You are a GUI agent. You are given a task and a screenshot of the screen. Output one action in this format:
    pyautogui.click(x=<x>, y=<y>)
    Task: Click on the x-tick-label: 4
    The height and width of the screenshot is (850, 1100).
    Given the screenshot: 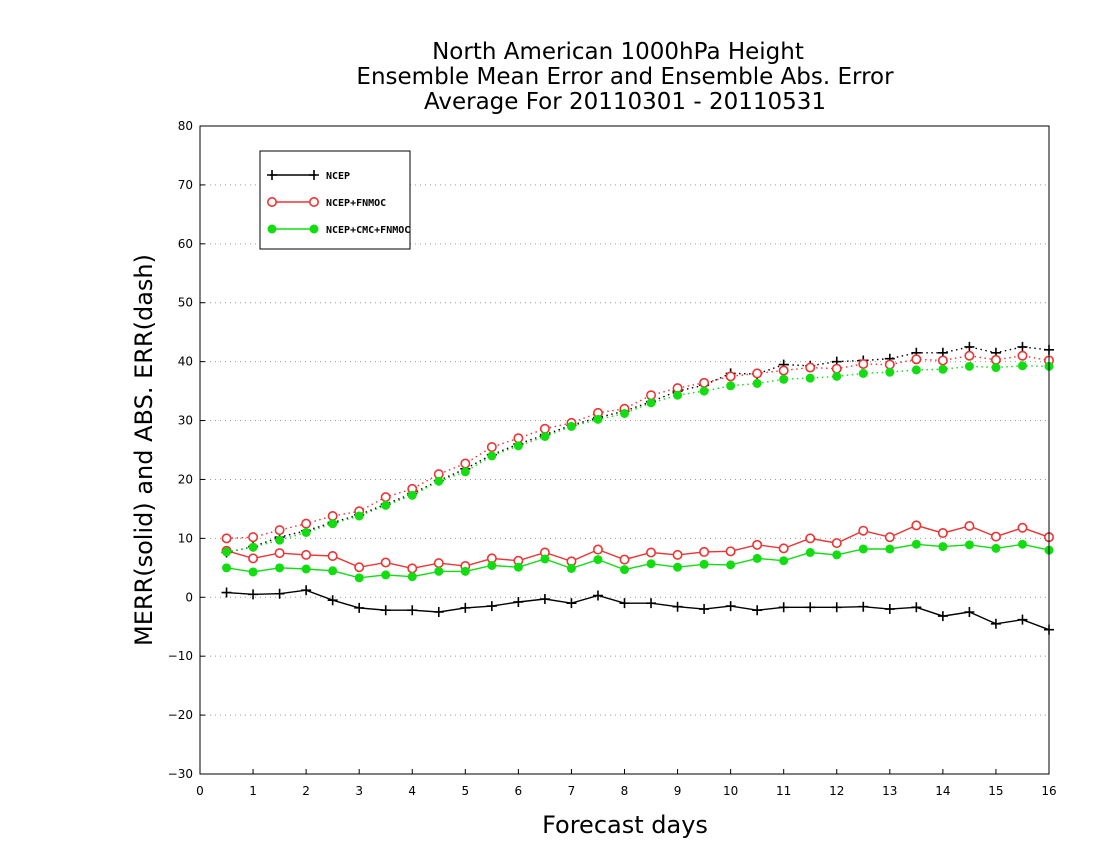 What is the action you would take?
    pyautogui.click(x=412, y=791)
    